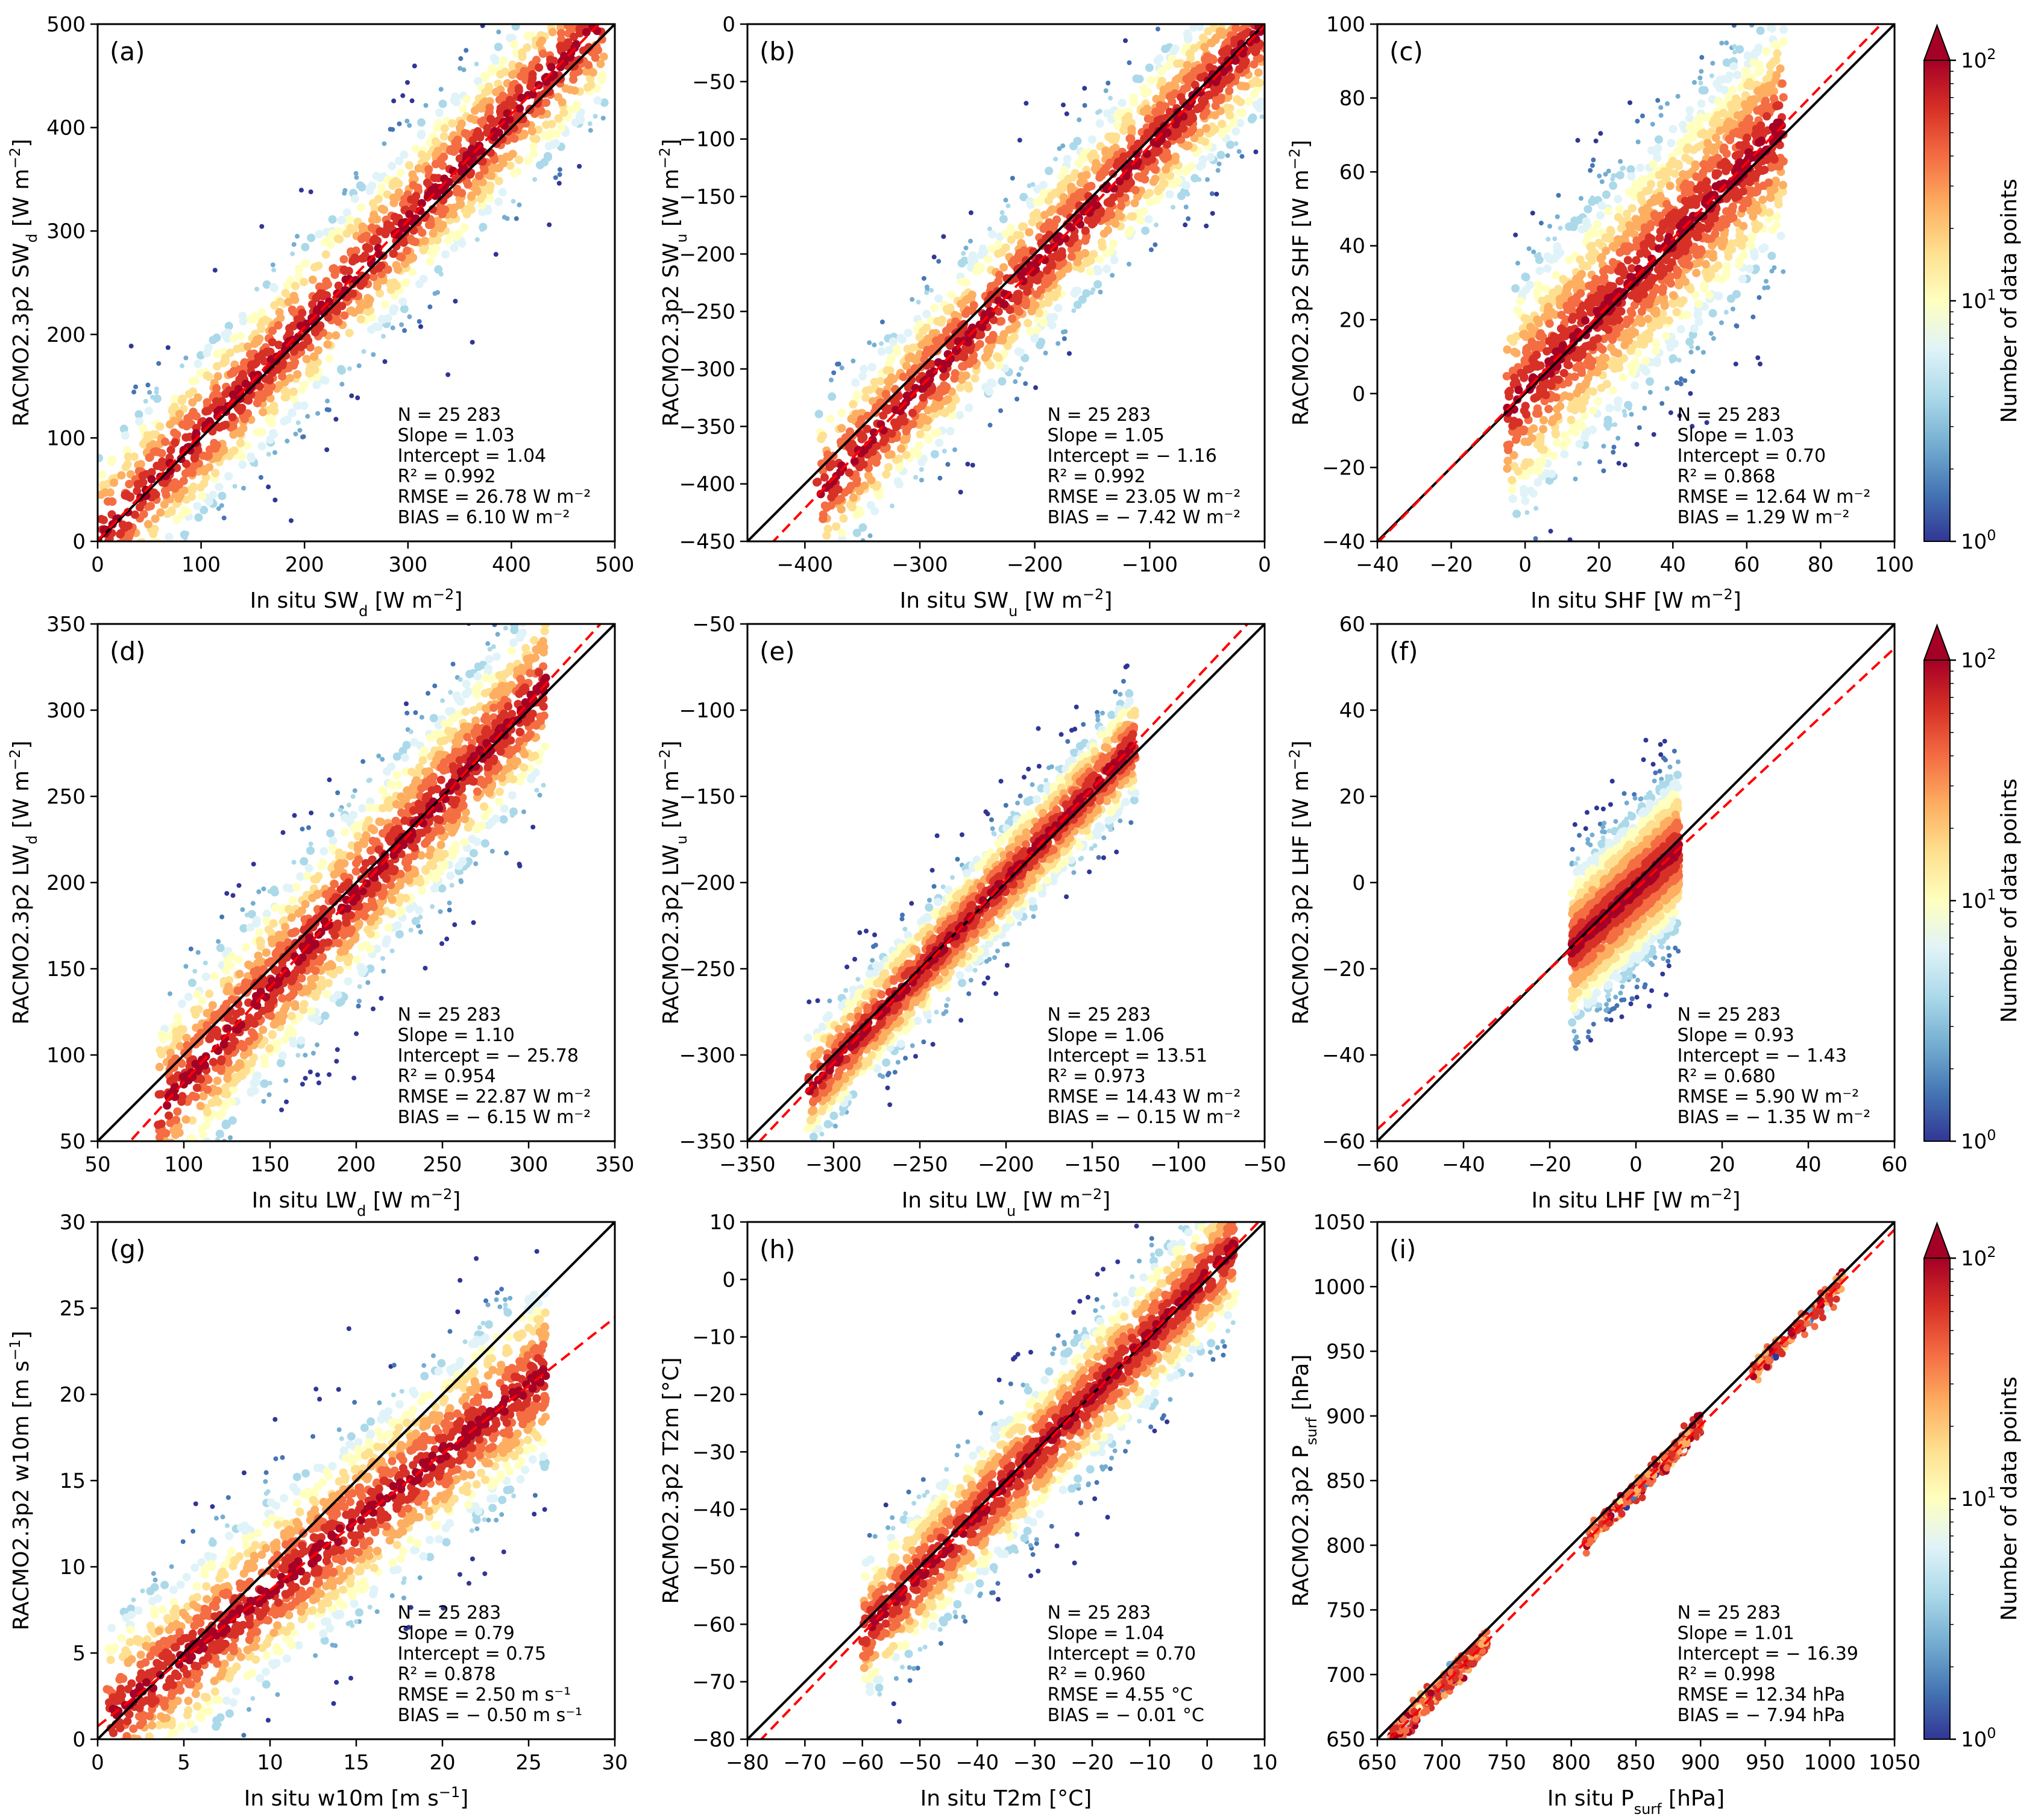  What do you see at coordinates (201, 565) in the screenshot?
I see `x-tick-label: 100` at bounding box center [201, 565].